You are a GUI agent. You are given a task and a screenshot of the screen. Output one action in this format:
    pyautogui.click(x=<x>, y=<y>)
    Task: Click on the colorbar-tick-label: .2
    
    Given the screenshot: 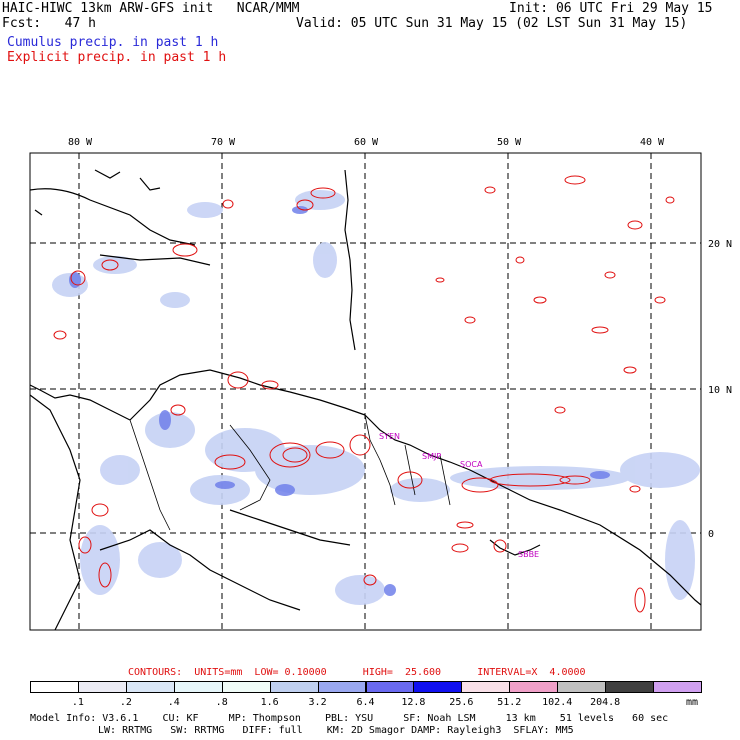 What is the action you would take?
    pyautogui.click(x=125, y=702)
    